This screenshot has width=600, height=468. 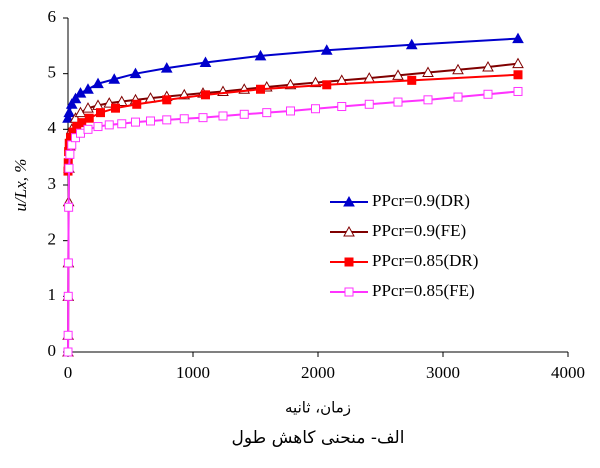 I want to click on y-axis-label: u/Lx, %, so click(x=20, y=185).